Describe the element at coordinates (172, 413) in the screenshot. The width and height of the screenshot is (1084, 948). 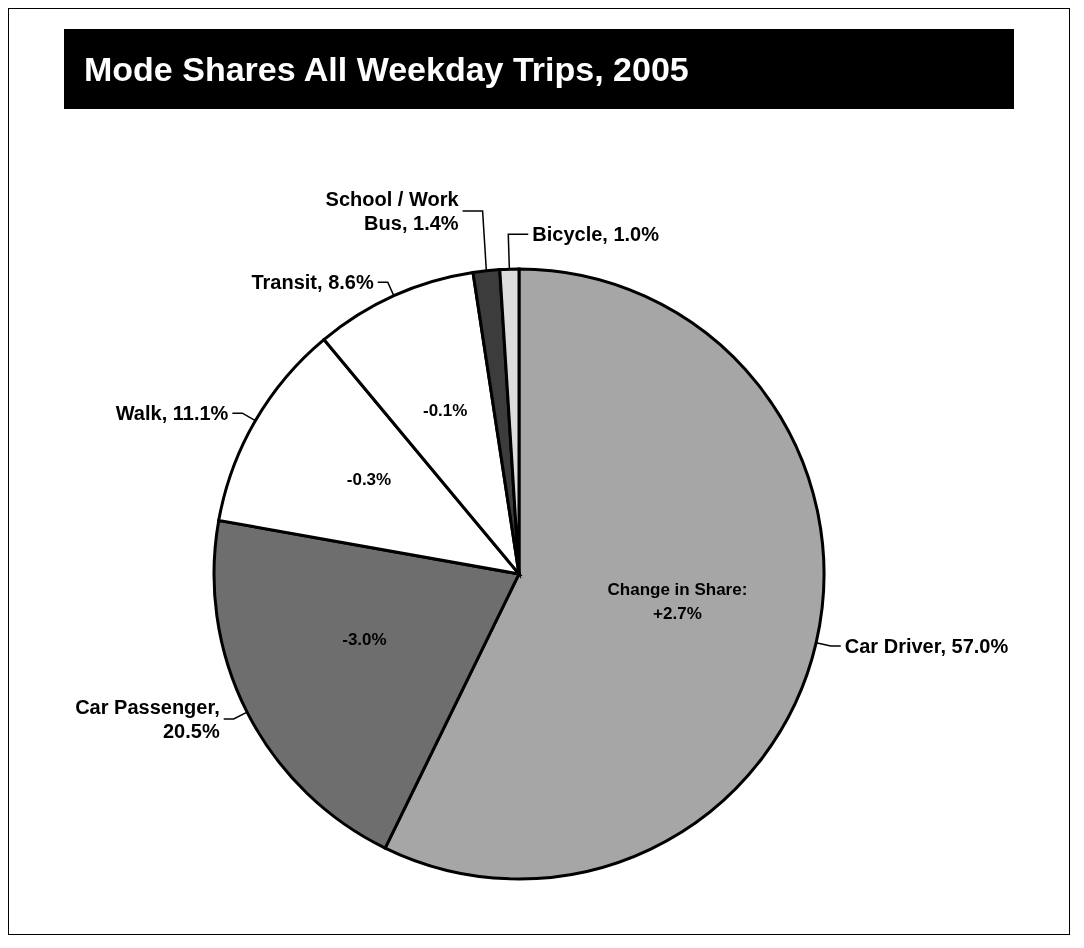
I see `slice-label: Walk, 11.1%` at that location.